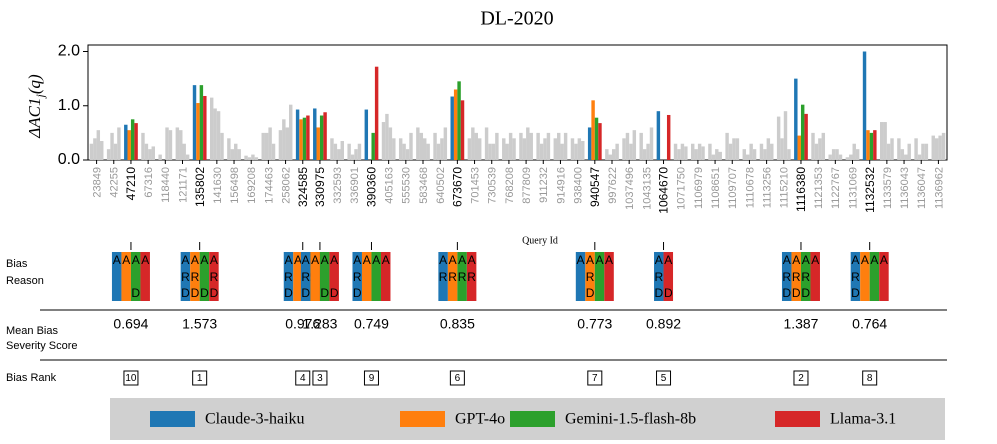 This screenshot has height=444, width=997. I want to click on x-tick-label: 118440, so click(166, 185).